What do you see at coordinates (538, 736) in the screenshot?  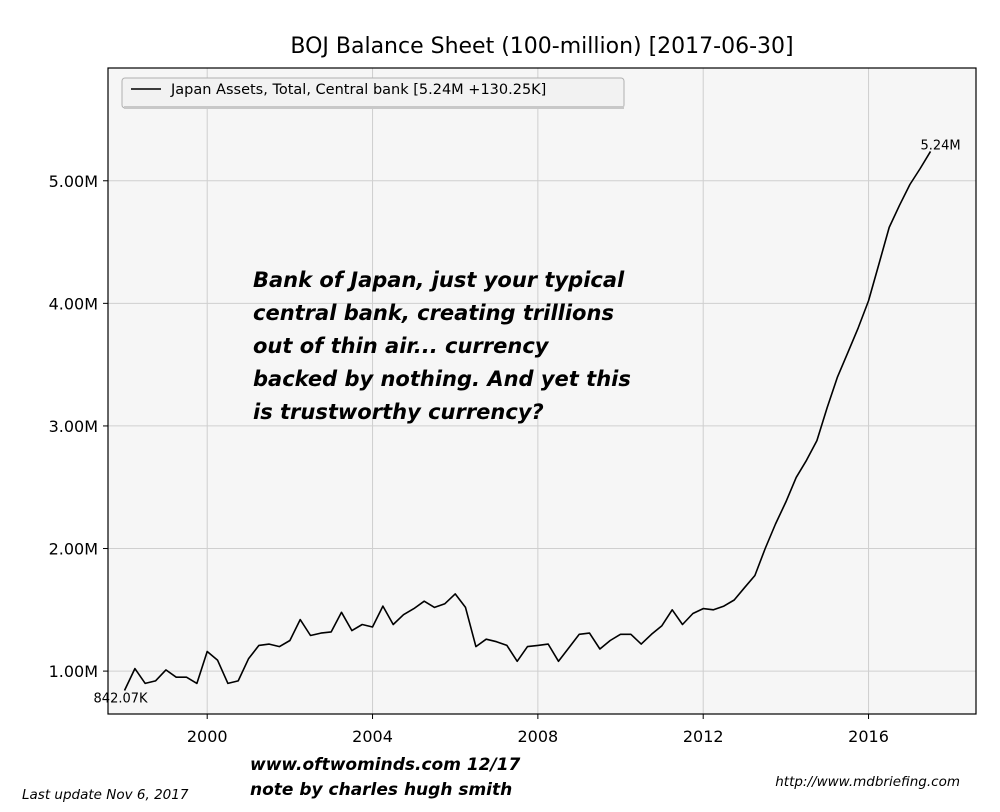 I see `x-tick-label: 2008` at bounding box center [538, 736].